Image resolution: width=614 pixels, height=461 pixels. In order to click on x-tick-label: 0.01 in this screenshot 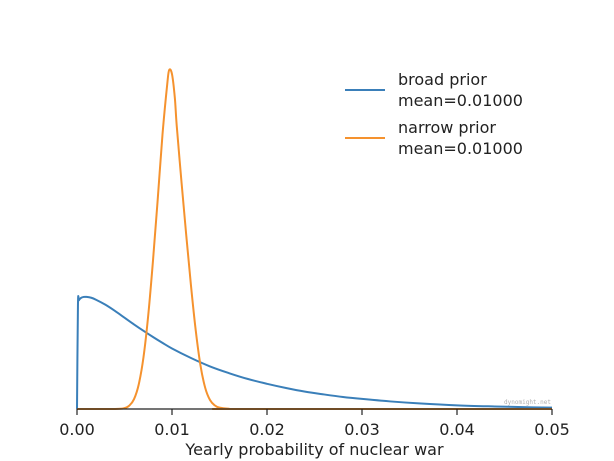, I will do `click(172, 429)`.